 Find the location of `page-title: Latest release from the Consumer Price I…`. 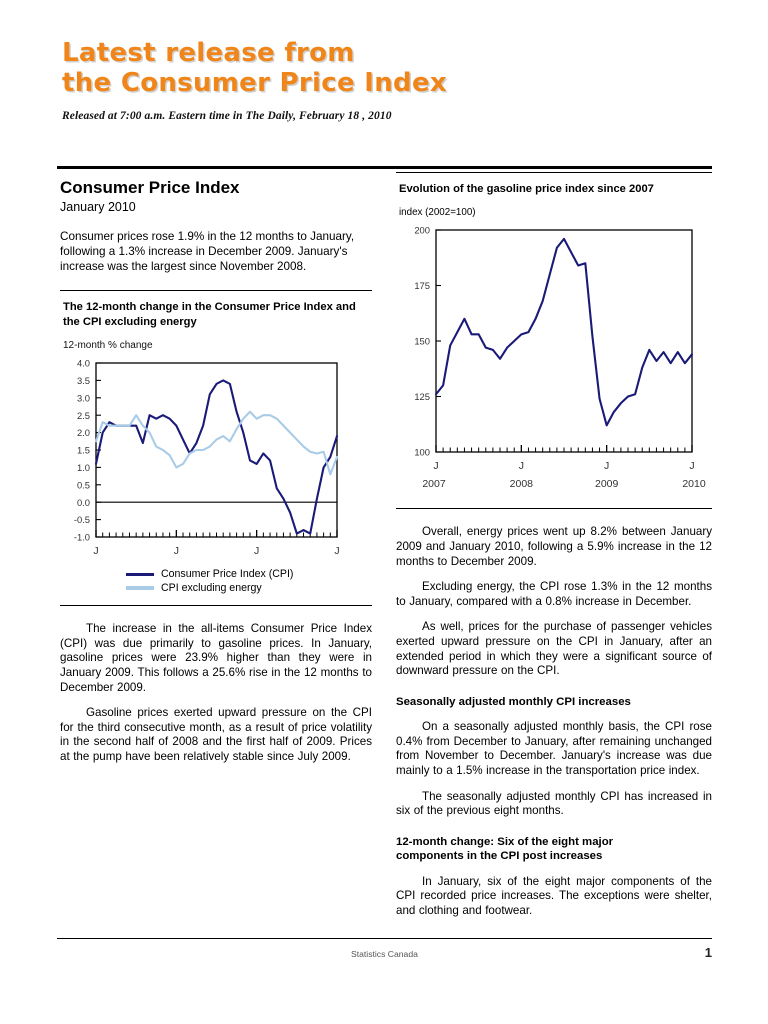

page-title: Latest release from the Consumer Price I… is located at coordinates (254, 68).